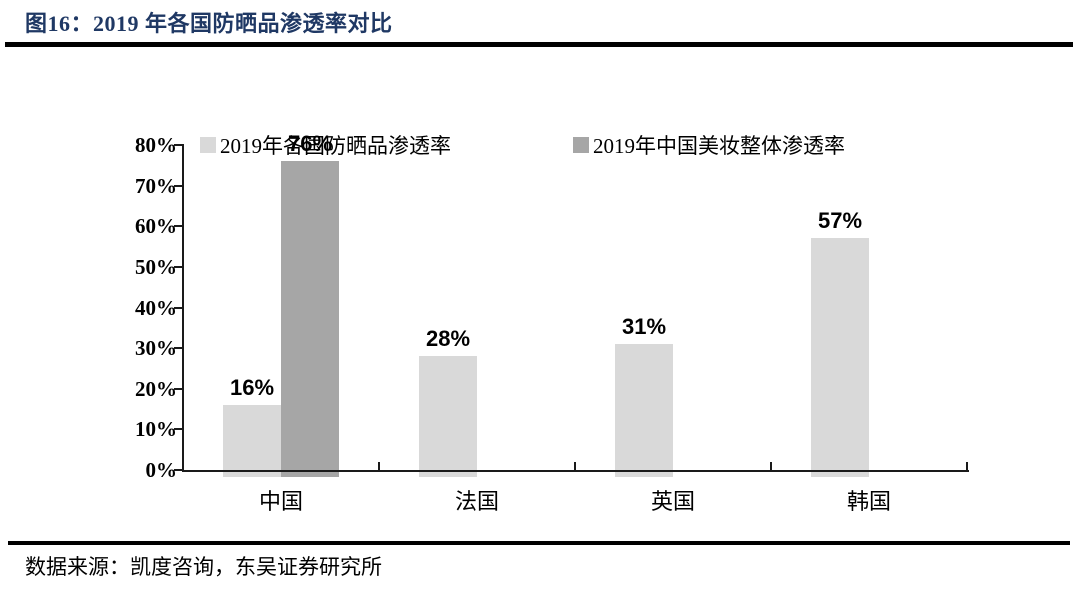  Describe the element at coordinates (203, 567) in the screenshot. I see `source-note: 数据来源：凯度咨询，东吴证券研究所` at that location.